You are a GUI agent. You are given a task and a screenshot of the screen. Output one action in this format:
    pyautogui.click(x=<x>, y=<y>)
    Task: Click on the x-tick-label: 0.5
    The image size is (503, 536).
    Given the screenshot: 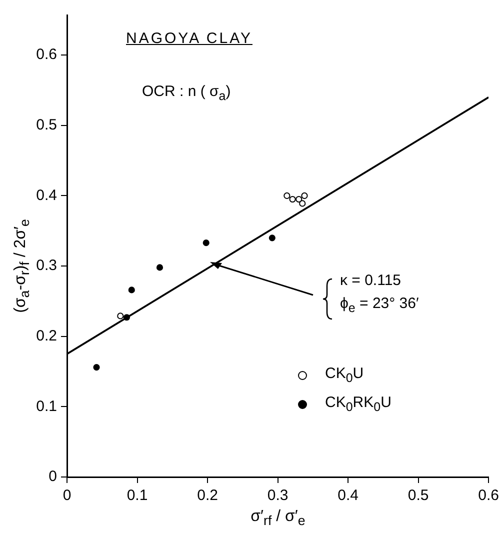 What is the action you would take?
    pyautogui.click(x=418, y=495)
    